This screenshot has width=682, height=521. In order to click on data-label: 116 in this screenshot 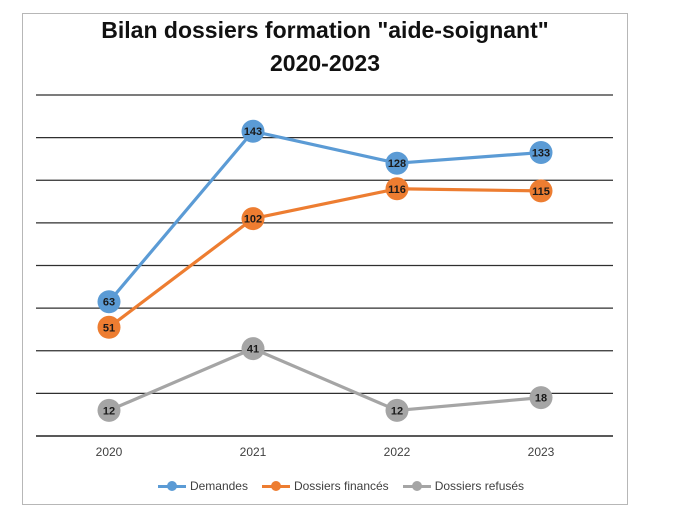, I will do `click(397, 190)`.